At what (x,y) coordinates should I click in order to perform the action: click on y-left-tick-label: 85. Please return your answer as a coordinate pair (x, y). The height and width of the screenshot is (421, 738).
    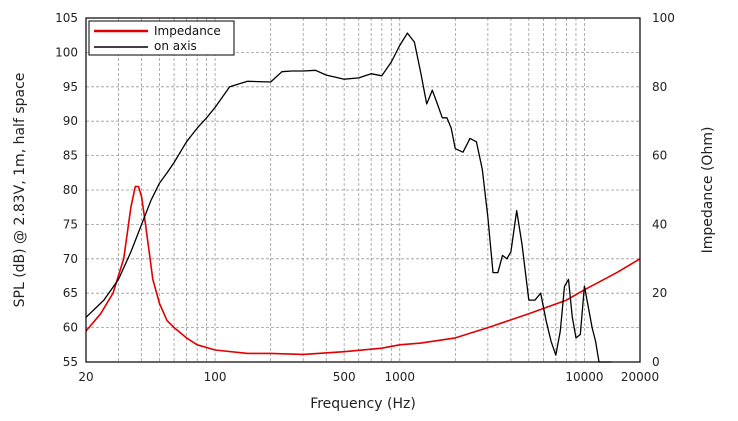
    Looking at the image, I should click on (70, 156).